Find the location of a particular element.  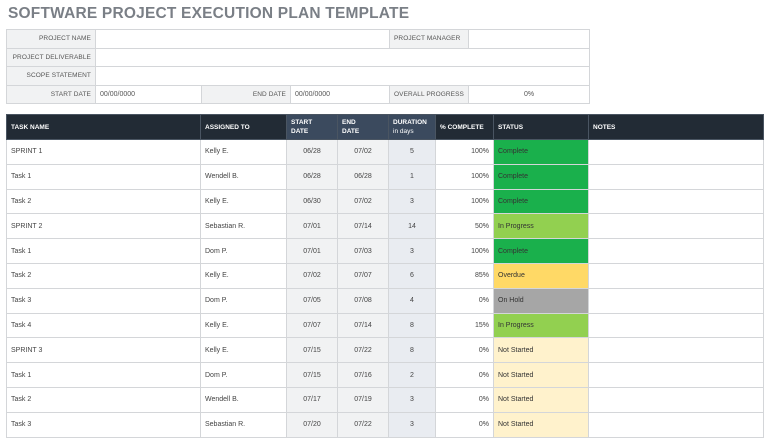

project-manager-field is located at coordinates (529, 39).